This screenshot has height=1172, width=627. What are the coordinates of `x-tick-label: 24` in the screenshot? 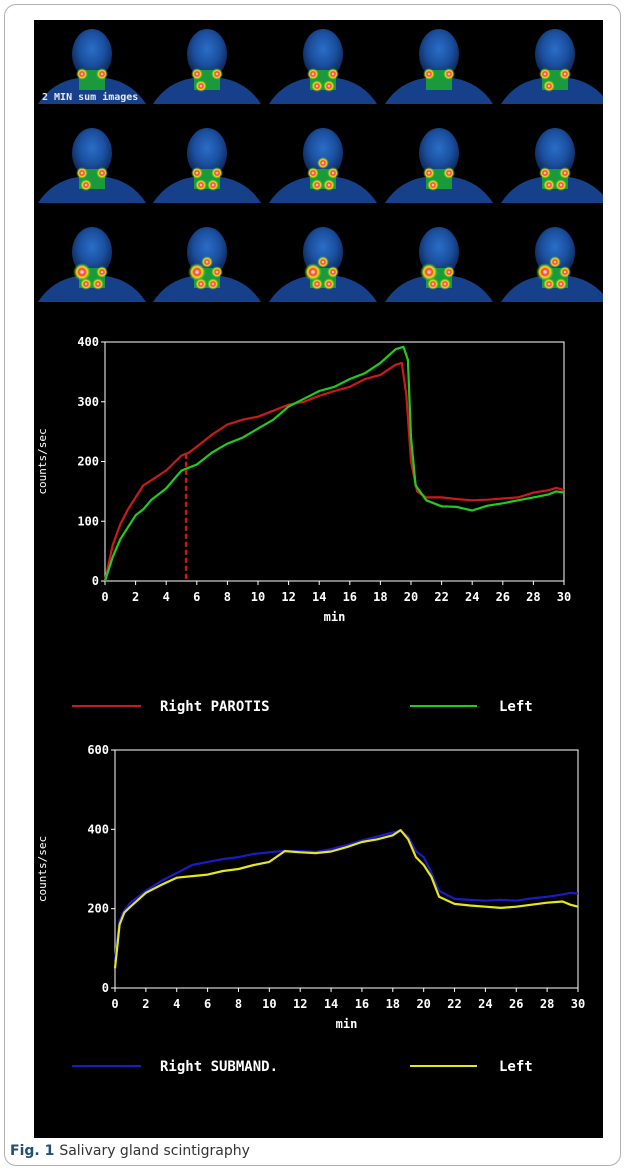 It's located at (472, 597).